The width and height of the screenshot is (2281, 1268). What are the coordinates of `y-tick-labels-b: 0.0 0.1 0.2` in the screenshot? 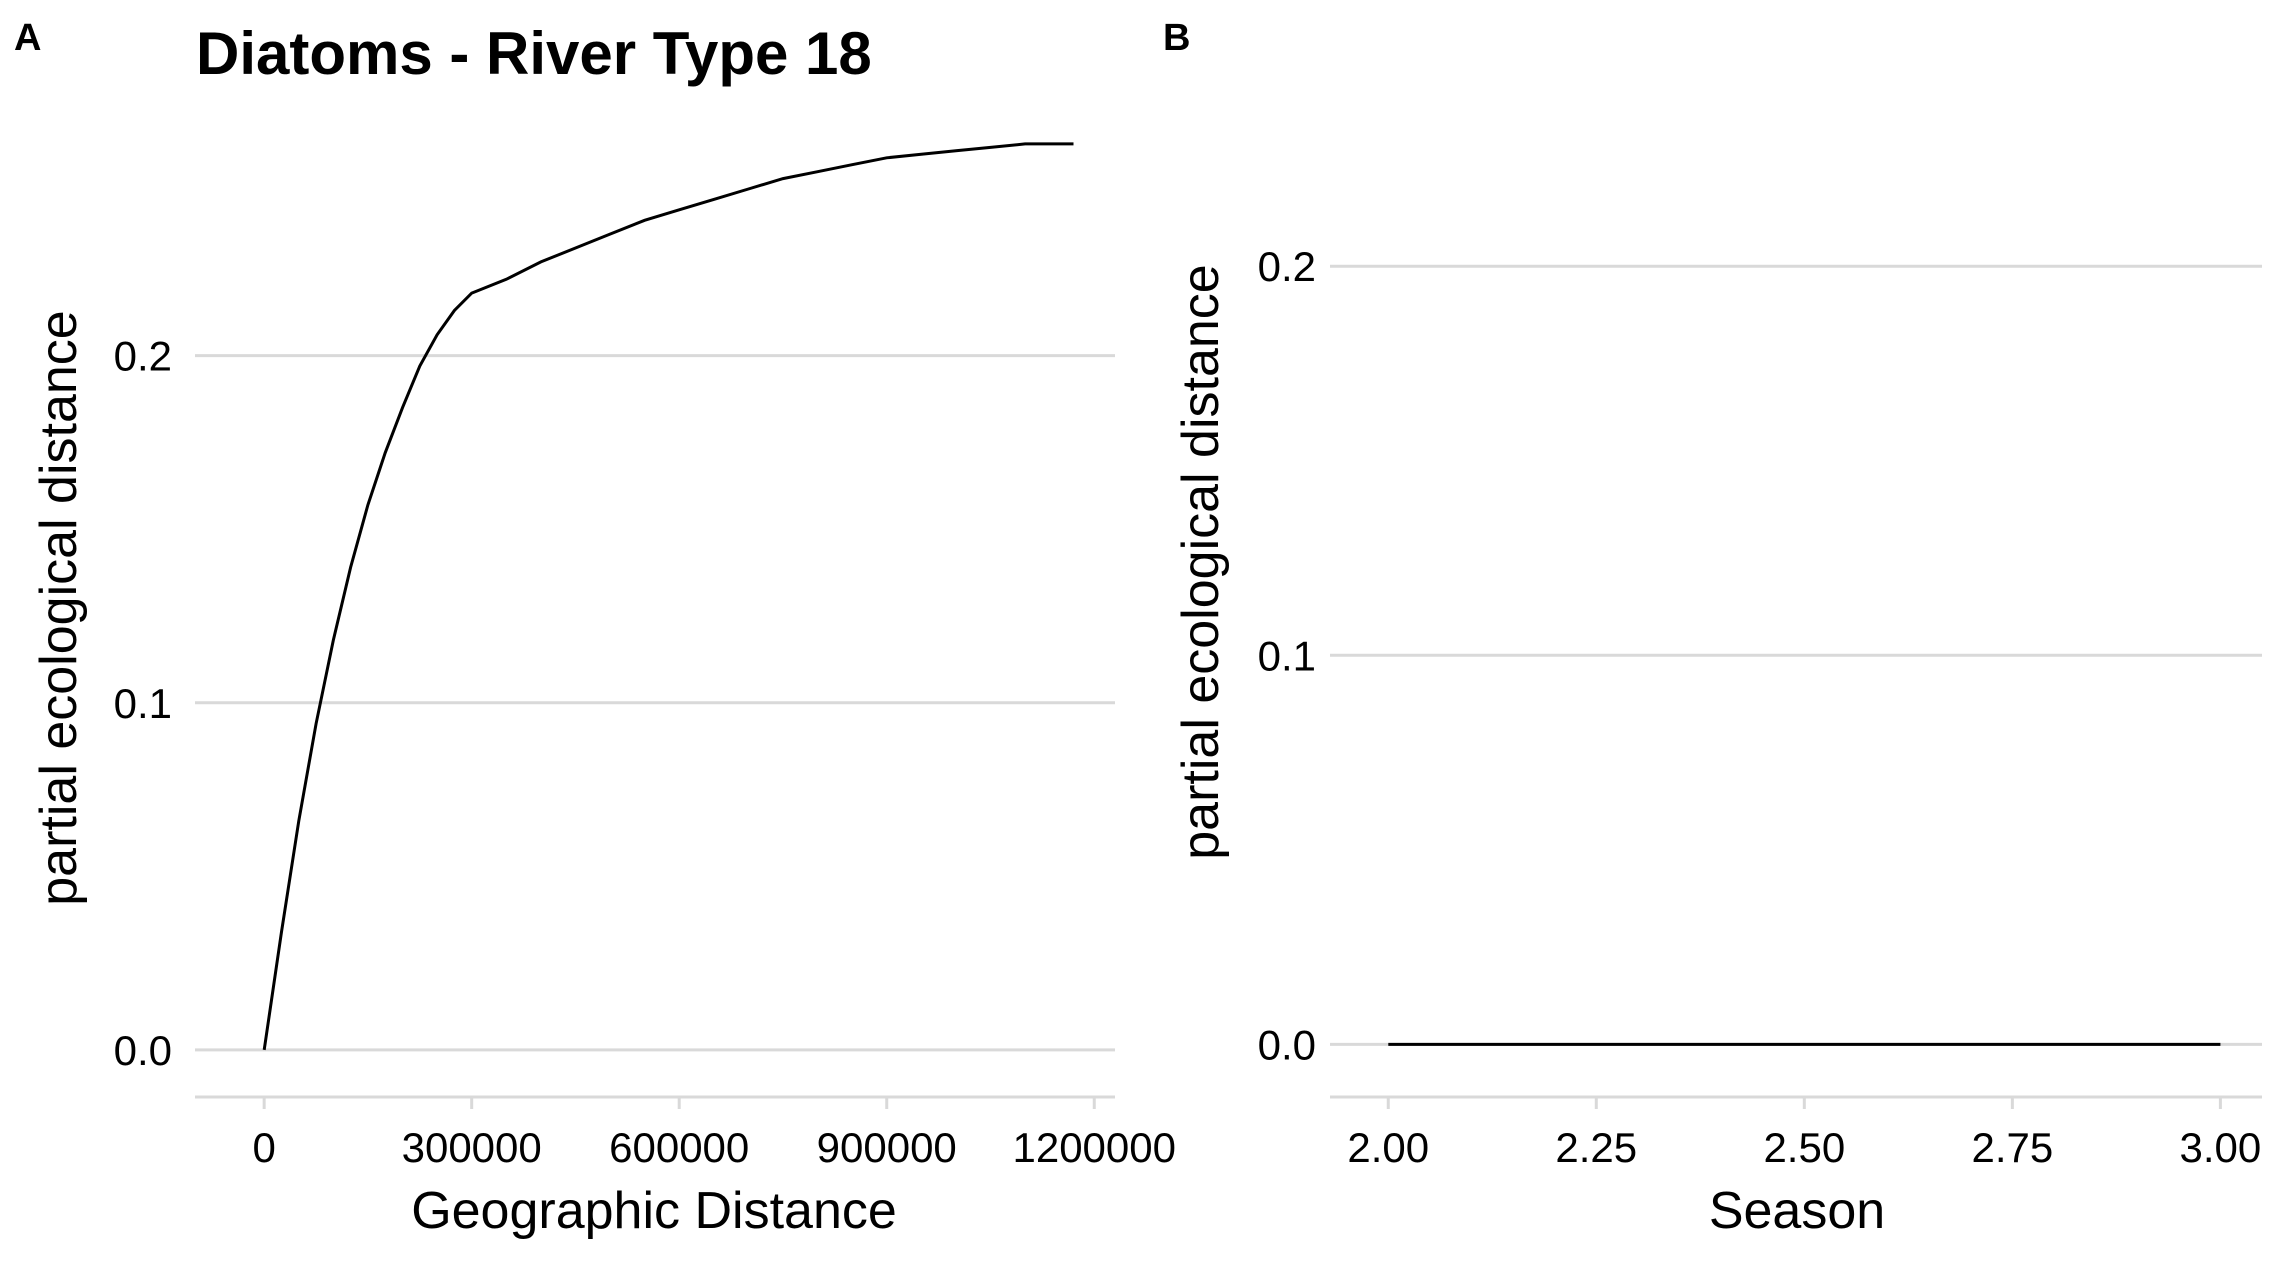 It's located at (1287, 655).